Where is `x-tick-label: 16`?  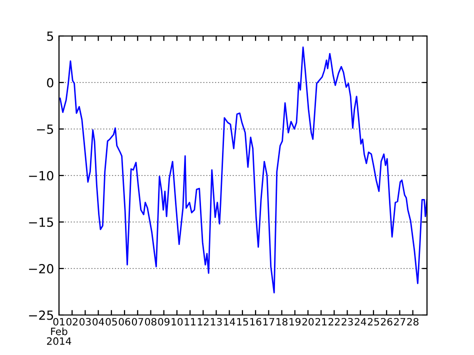
x-tick-label: 16 is located at coordinates (256, 322).